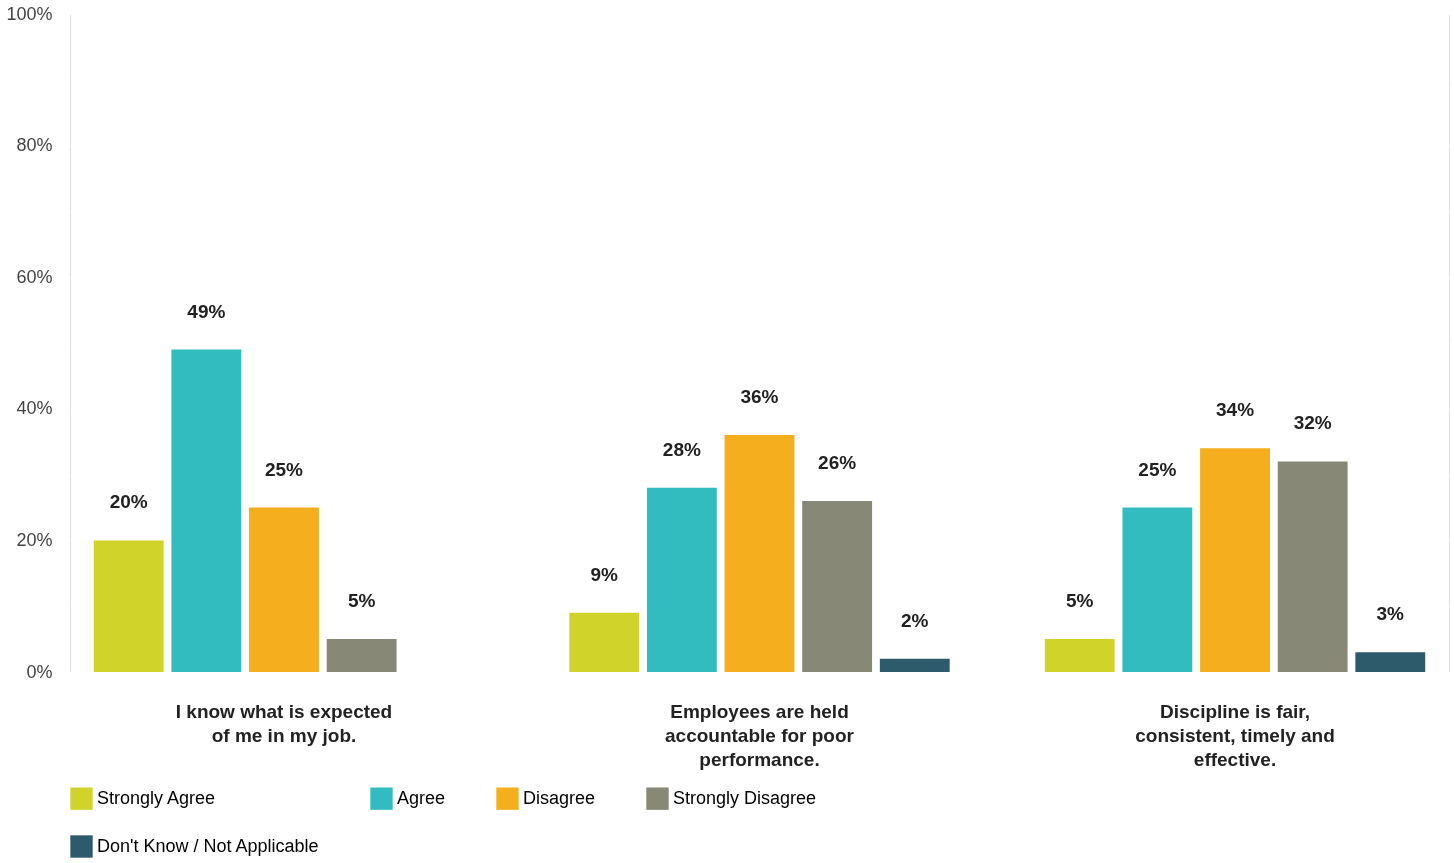  I want to click on x-tick-label: Discipline is fair, consistent, timely and effective., so click(1235, 735).